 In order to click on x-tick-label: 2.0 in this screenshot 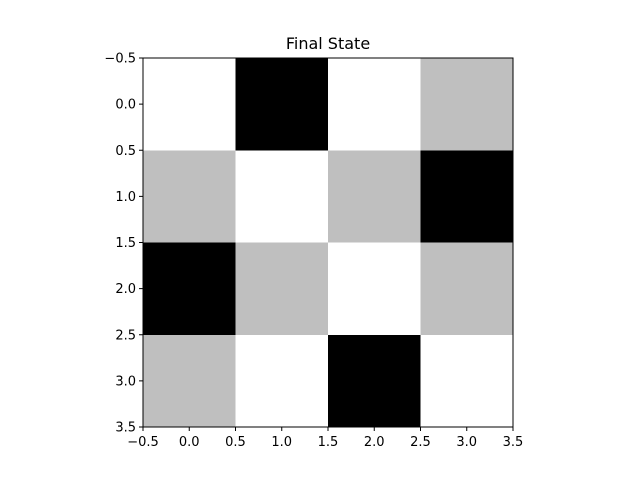, I will do `click(374, 442)`.